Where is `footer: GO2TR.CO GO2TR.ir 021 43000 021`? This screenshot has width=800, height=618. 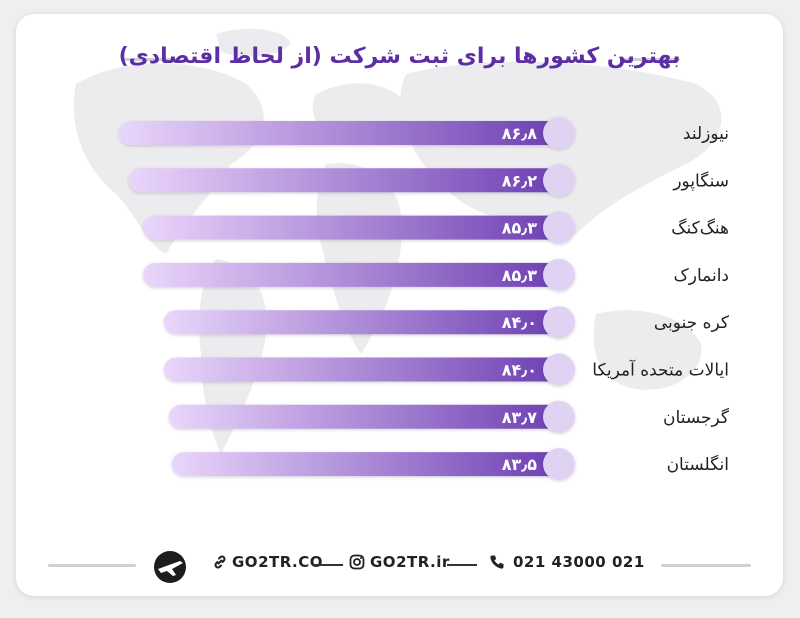 footer: GO2TR.CO GO2TR.ir 021 43000 021 is located at coordinates (399, 566).